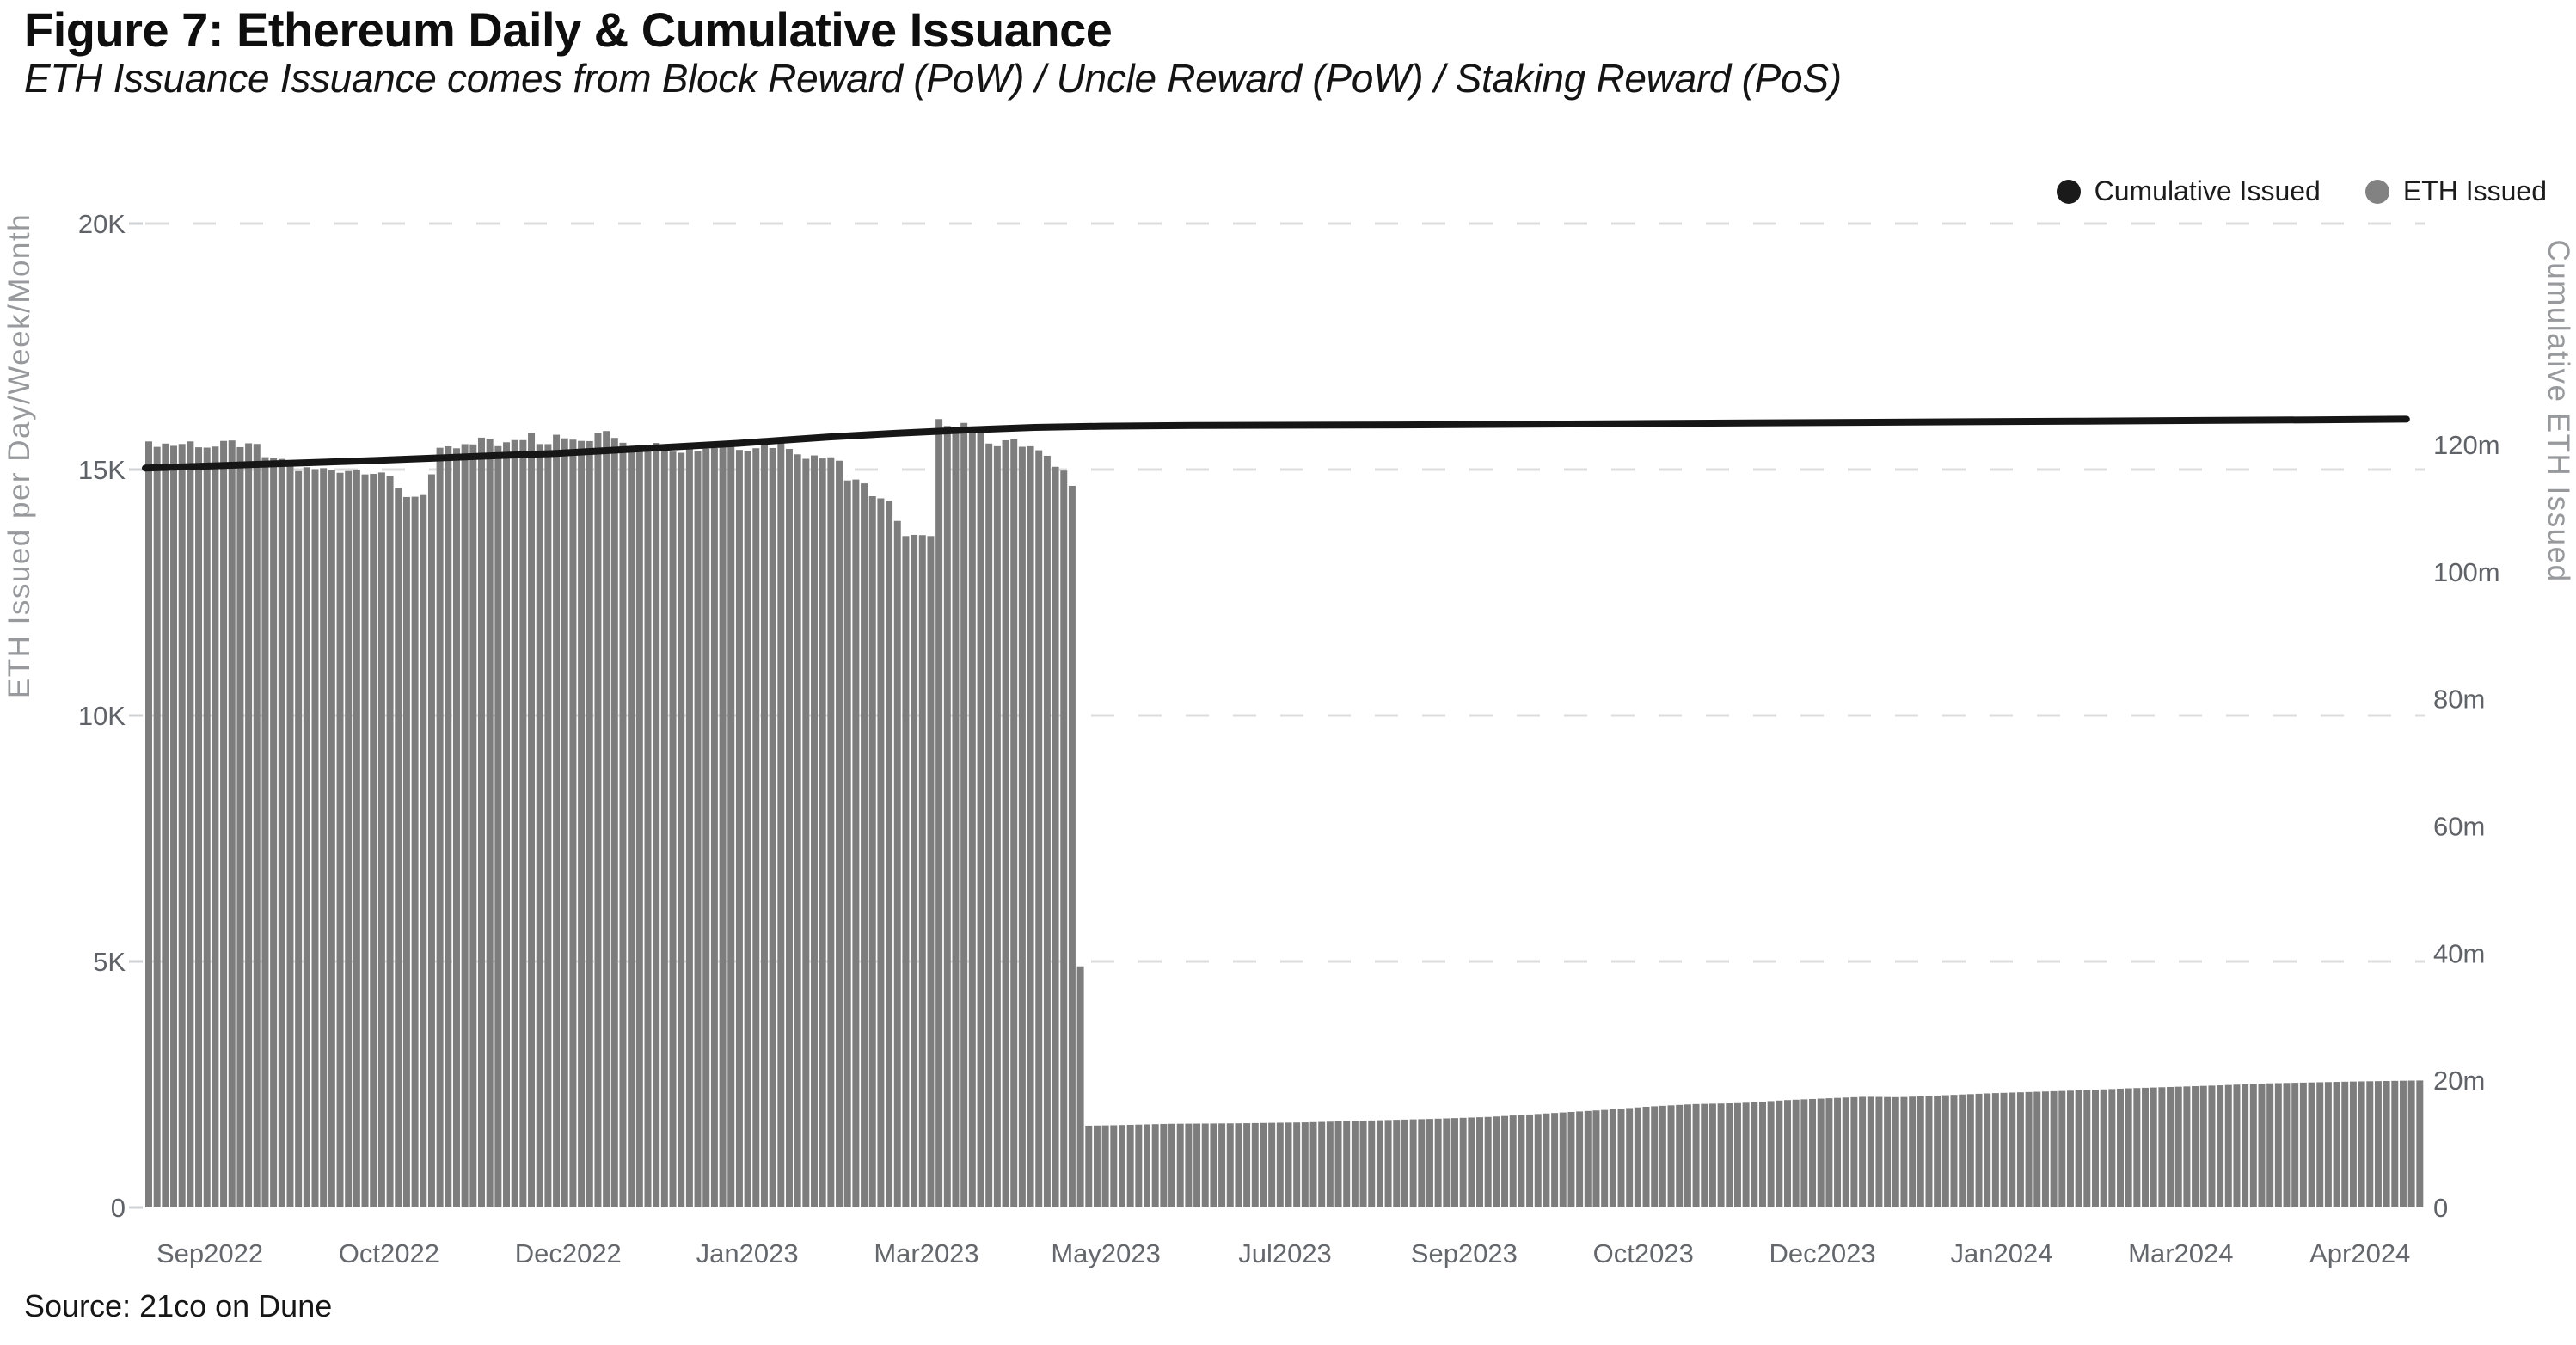 This screenshot has width=2576, height=1345. I want to click on x-axis-tick-label: Jan2023, so click(747, 1253).